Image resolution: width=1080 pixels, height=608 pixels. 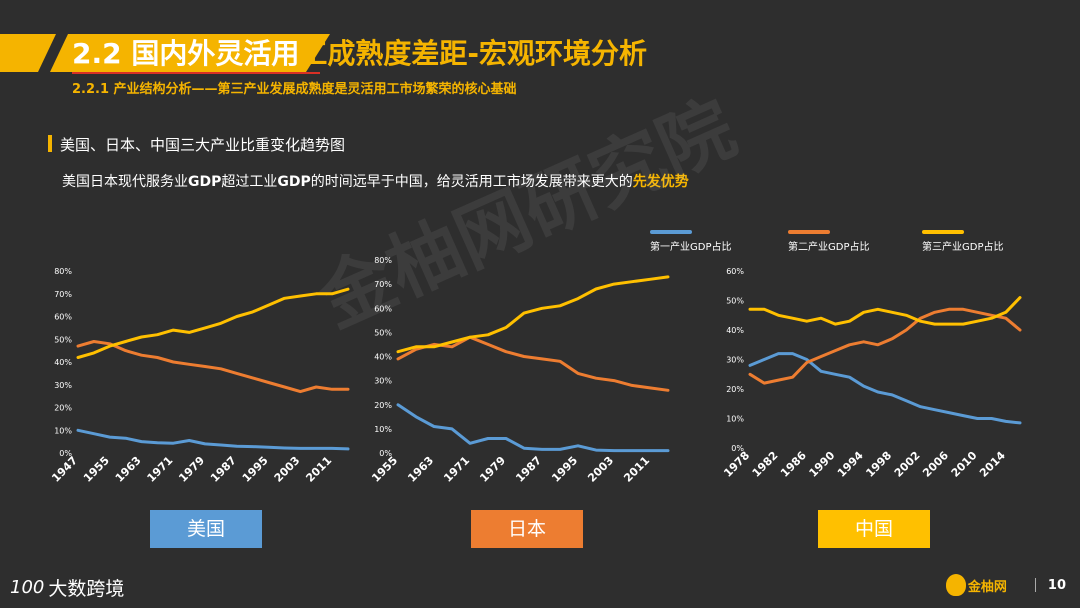 What do you see at coordinates (473, 53) in the screenshot?
I see `page-title-suffix: 工成熟度差距-宏观环境分析` at bounding box center [473, 53].